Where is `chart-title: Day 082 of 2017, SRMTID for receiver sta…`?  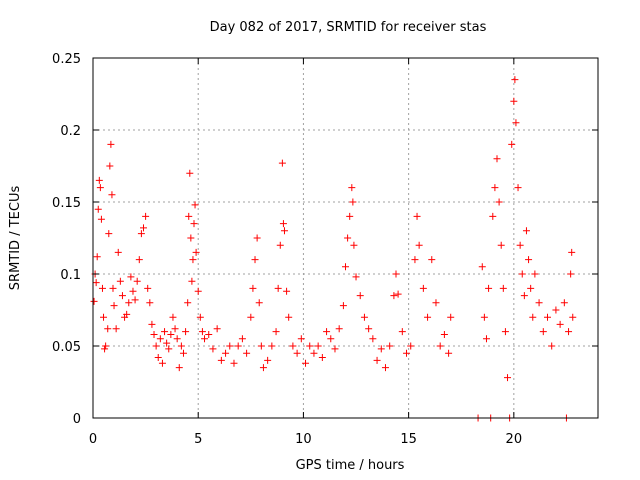 chart-title: Day 082 of 2017, SRMTID for receiver sta… is located at coordinates (348, 27).